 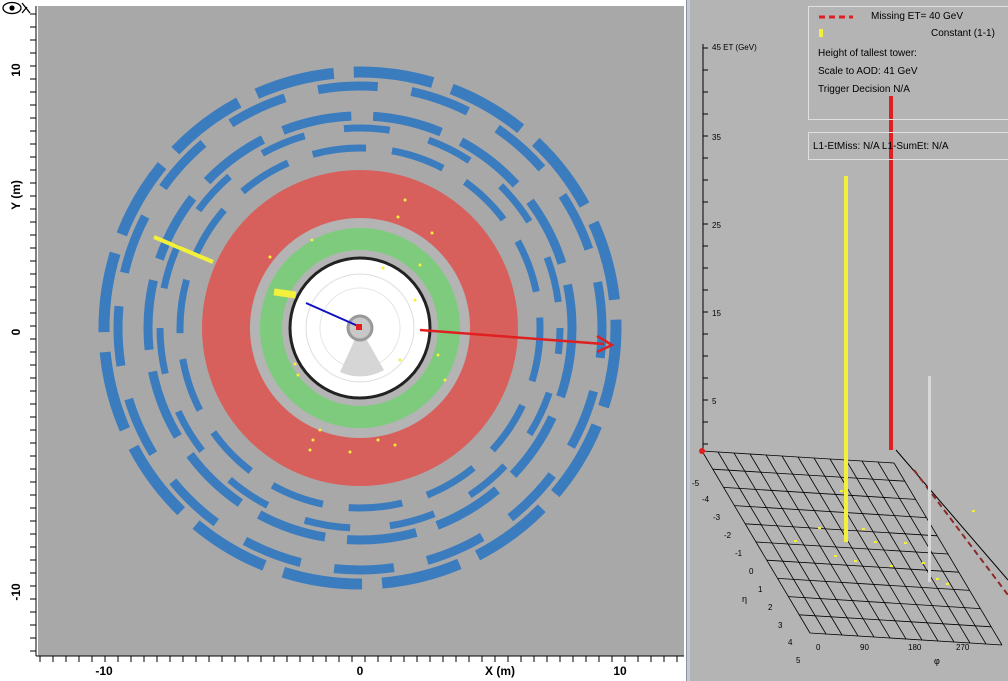 What do you see at coordinates (739, 553) in the screenshot?
I see `eta-tick-4: -1` at bounding box center [739, 553].